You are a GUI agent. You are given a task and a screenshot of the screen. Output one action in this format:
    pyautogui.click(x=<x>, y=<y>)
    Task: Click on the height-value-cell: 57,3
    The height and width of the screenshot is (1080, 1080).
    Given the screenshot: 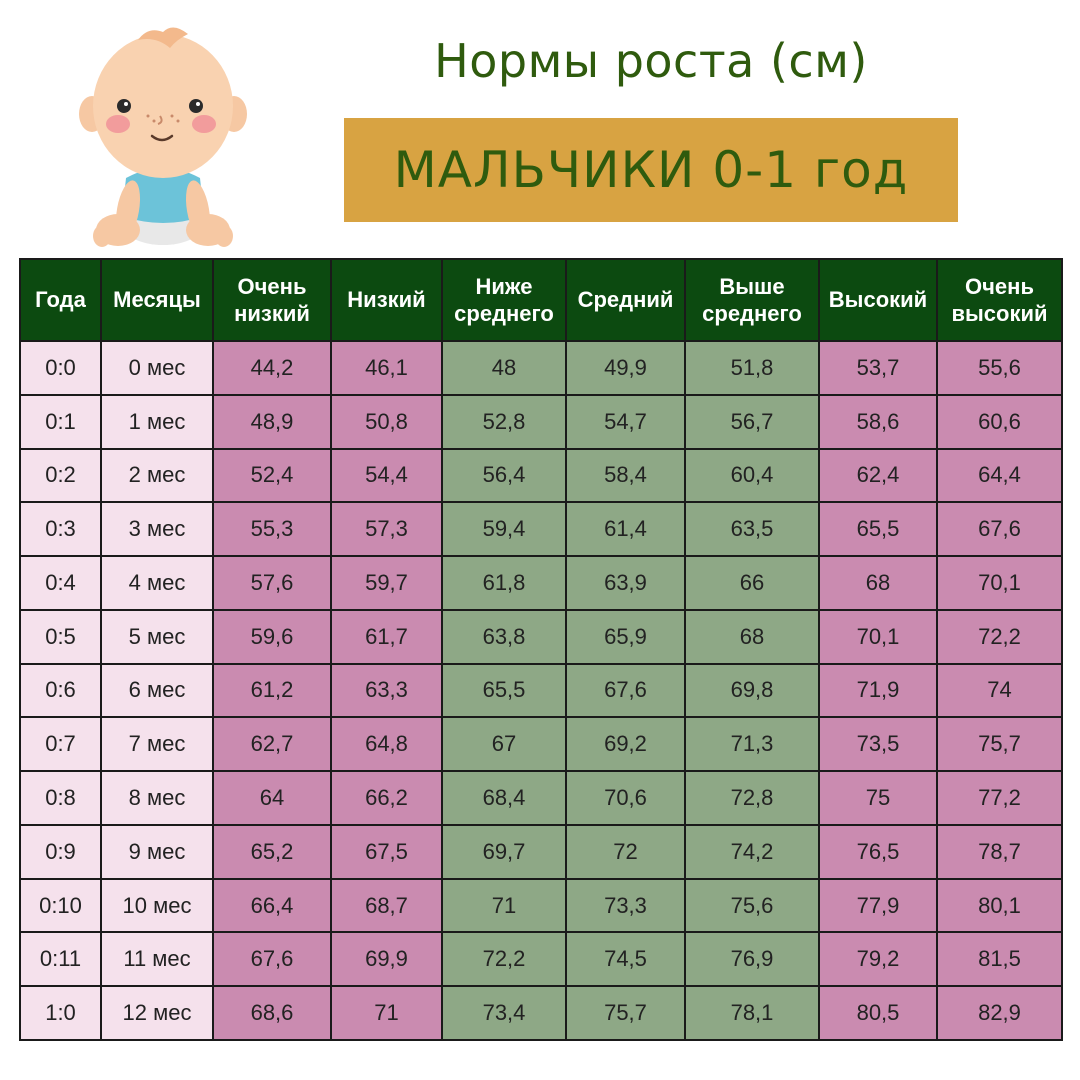 What is the action you would take?
    pyautogui.click(x=386, y=529)
    